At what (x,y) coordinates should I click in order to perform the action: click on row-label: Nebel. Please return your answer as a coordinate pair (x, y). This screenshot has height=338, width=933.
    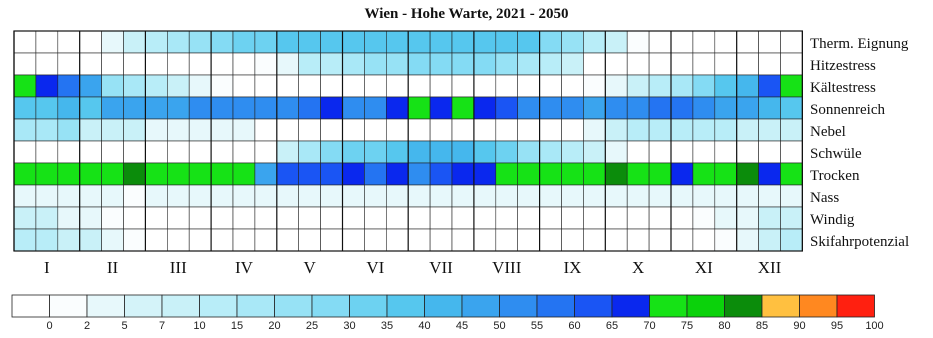
    Looking at the image, I should click on (828, 132).